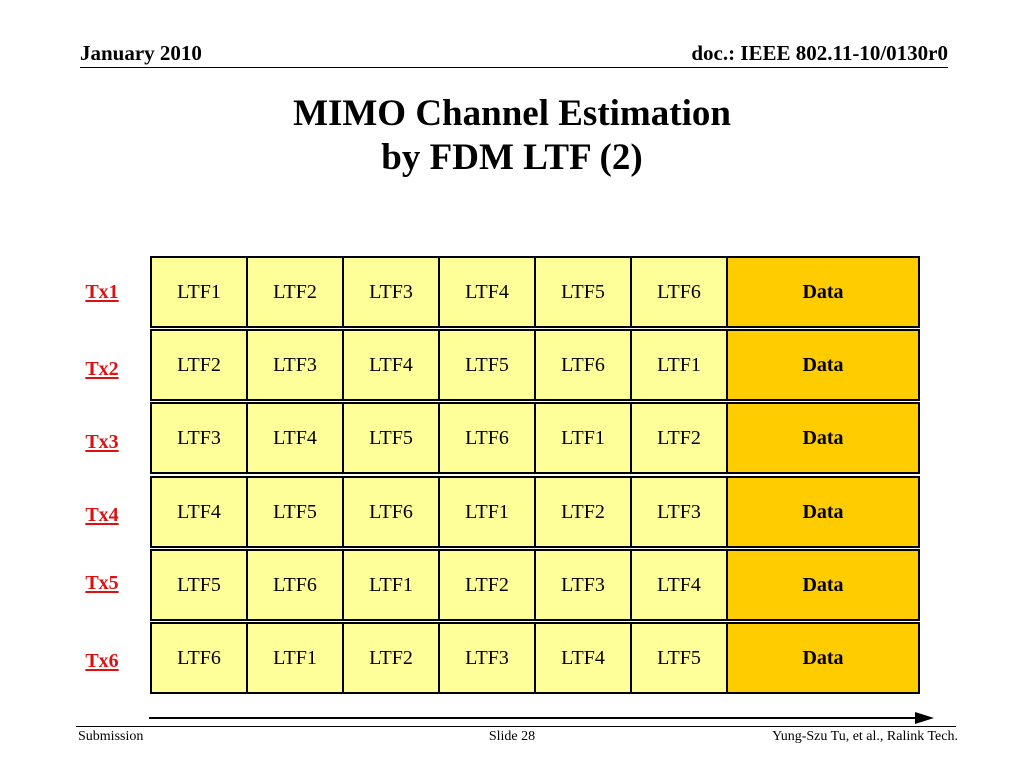 This screenshot has height=768, width=1024. I want to click on slide-title: MIMO Channel Estimation by FDM LTF (2), so click(512, 136).